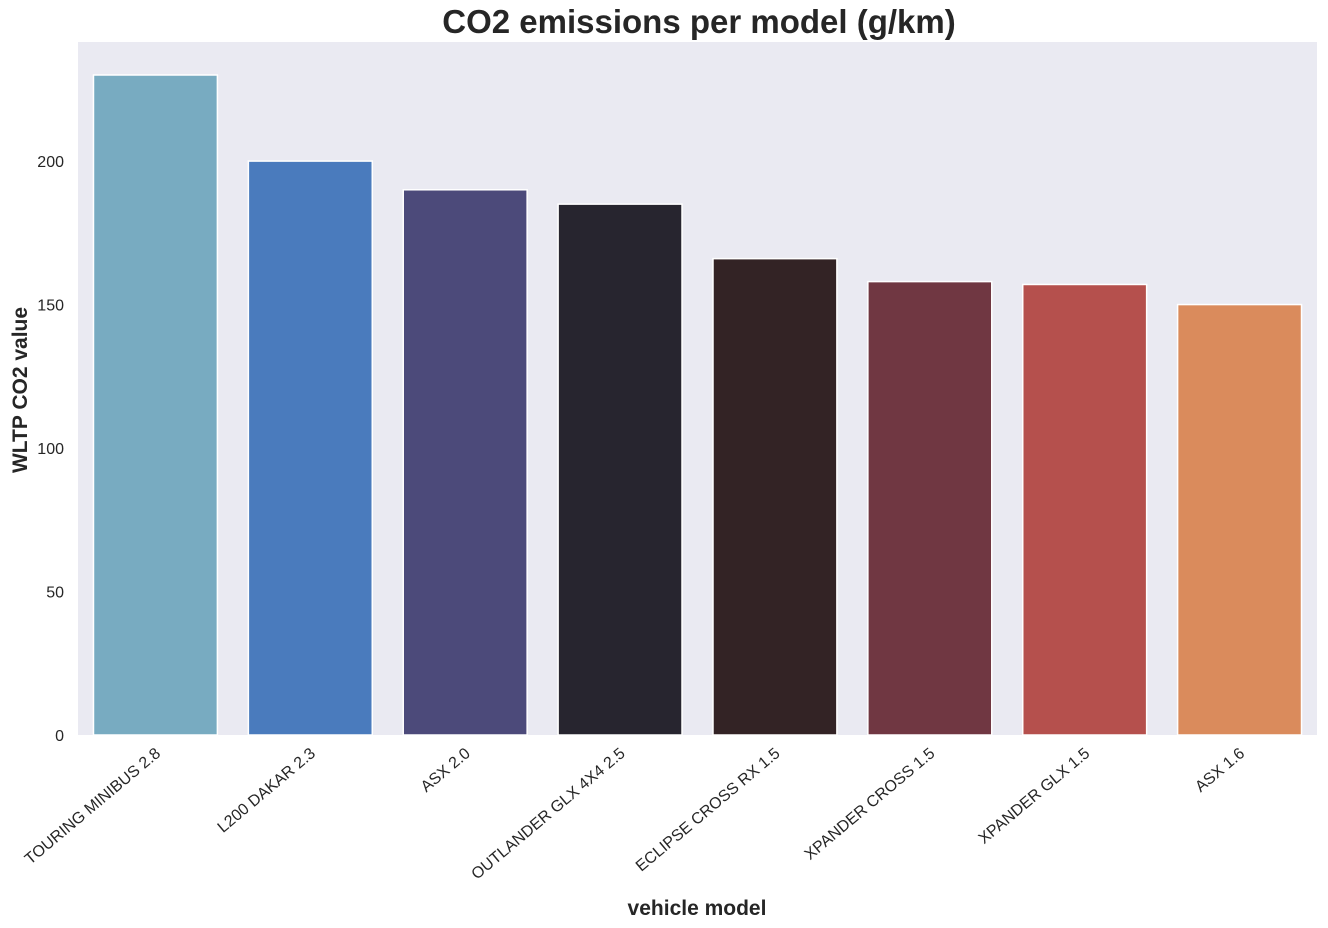  I want to click on x-tick-label: XPANDER CROSS 1.5, so click(870, 804).